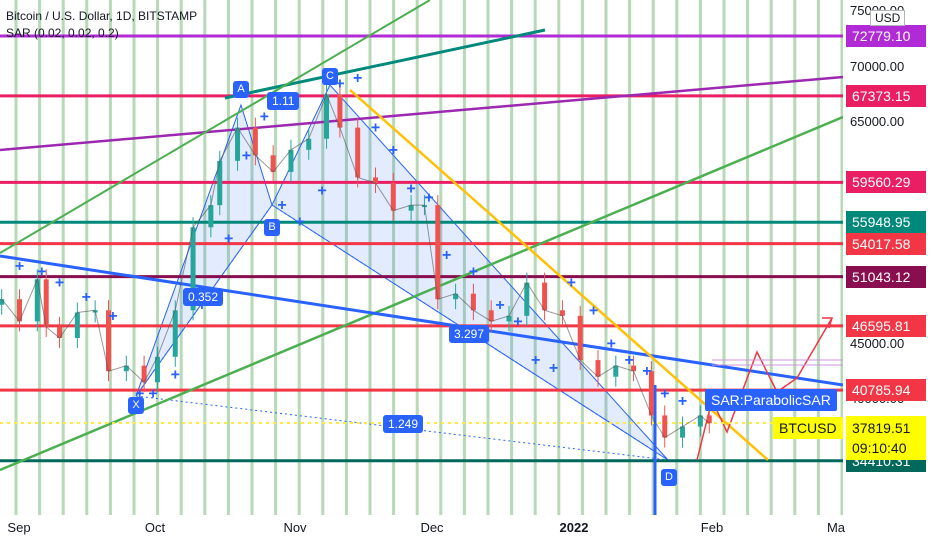 The image size is (932, 550). I want to click on time-tick-label: 2022, so click(574, 527).